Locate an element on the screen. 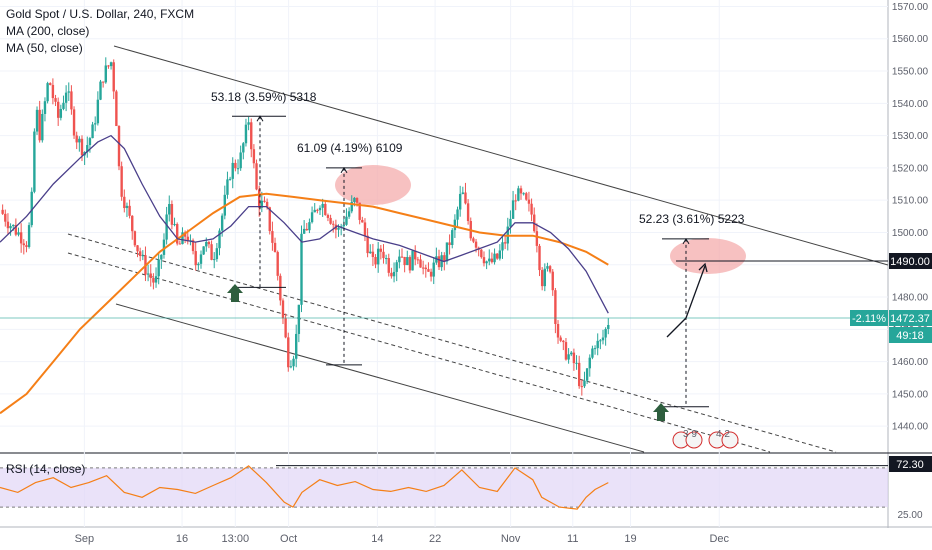  rsi-legend: RSI (14, close) is located at coordinates (46, 469).